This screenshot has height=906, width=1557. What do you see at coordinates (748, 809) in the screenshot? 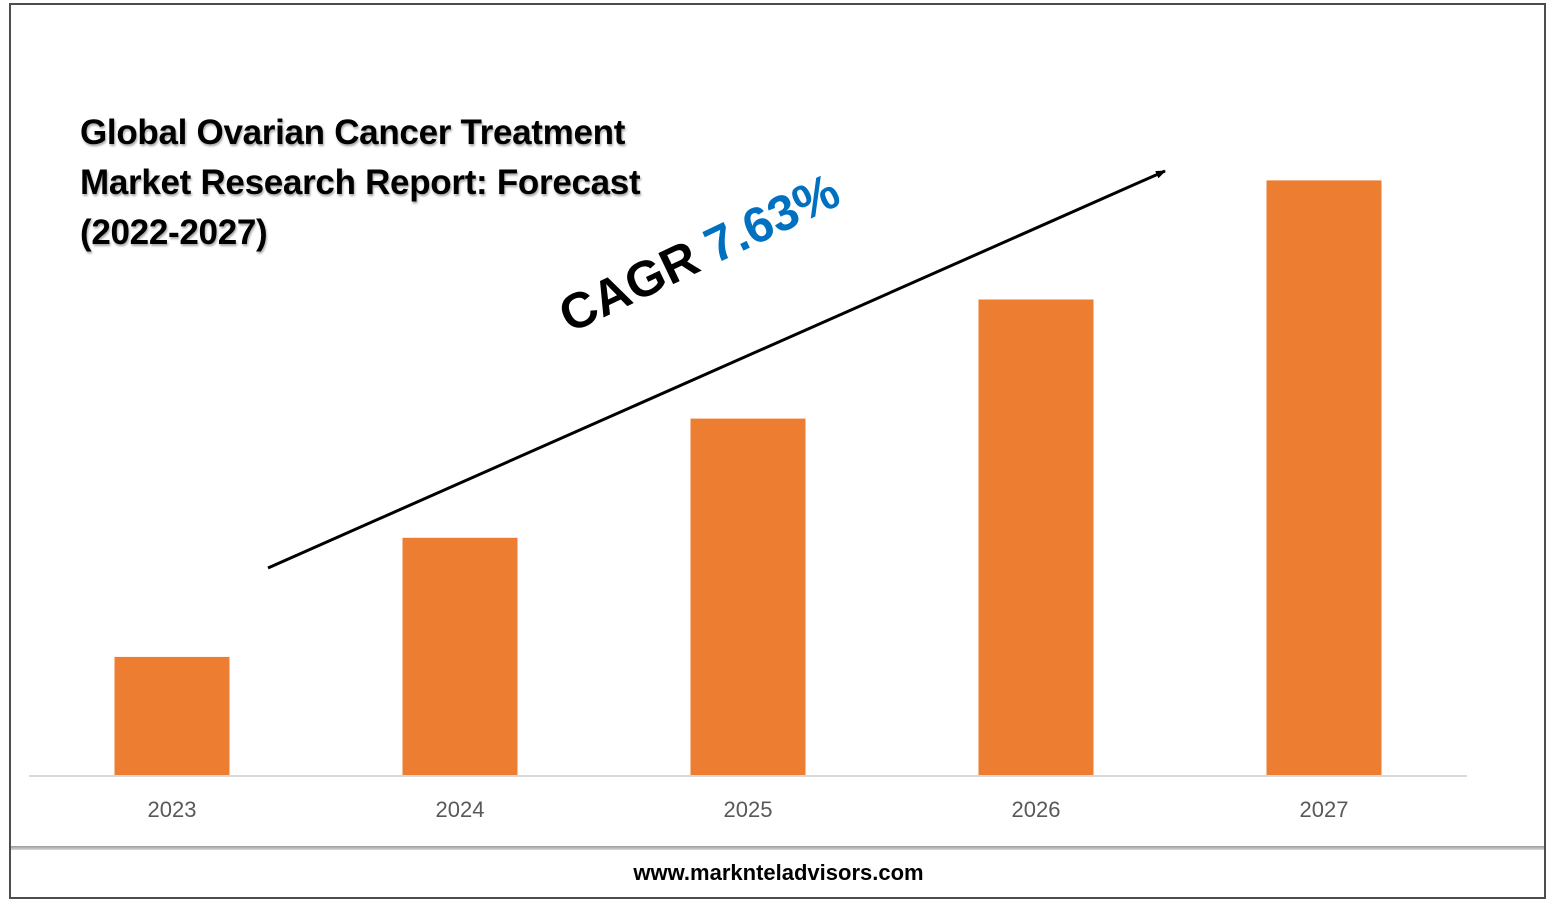
I see `x-tick-label-2025: 2025` at bounding box center [748, 809].